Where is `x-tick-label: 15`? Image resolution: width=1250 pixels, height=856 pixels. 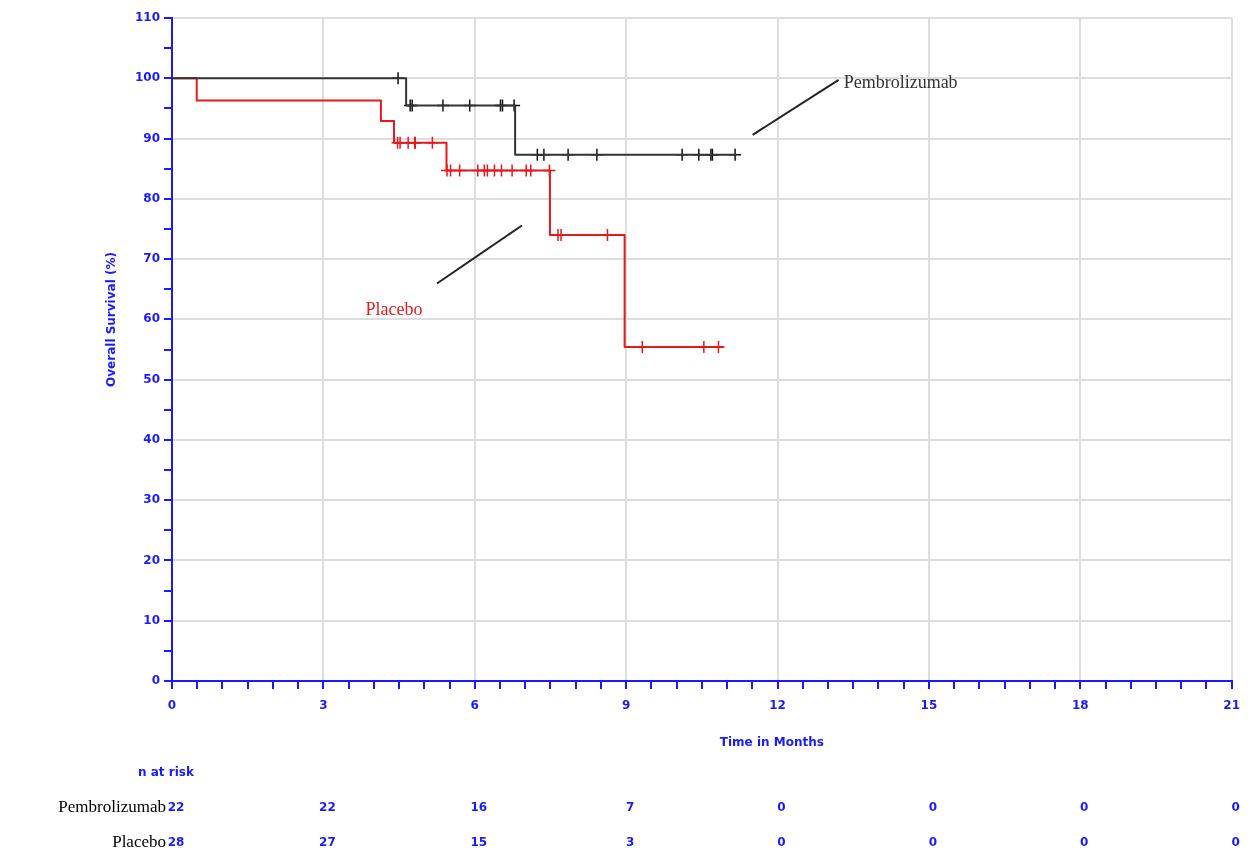 x-tick-label: 15 is located at coordinates (929, 705).